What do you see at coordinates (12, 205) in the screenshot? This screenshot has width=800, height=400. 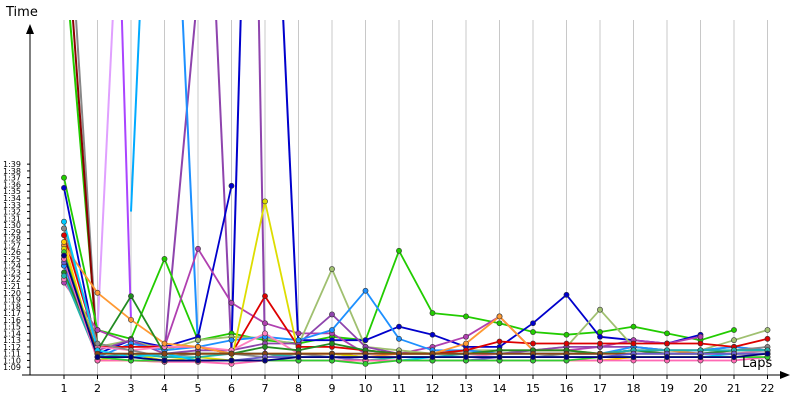 I see `y-tick-label: 1:33` at bounding box center [12, 205].